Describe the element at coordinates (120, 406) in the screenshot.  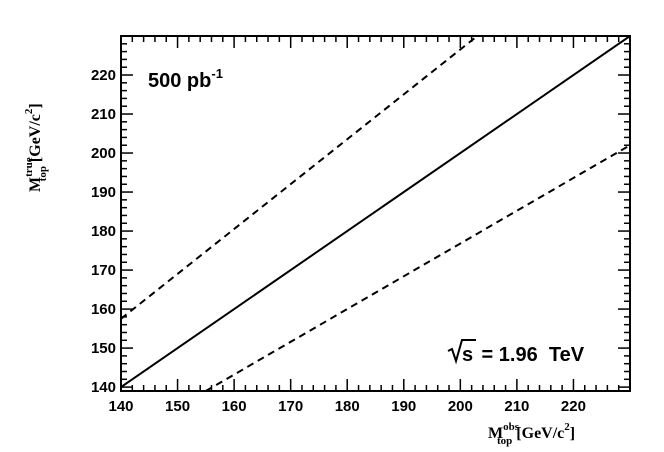
I see `x-tick-label: 140` at that location.